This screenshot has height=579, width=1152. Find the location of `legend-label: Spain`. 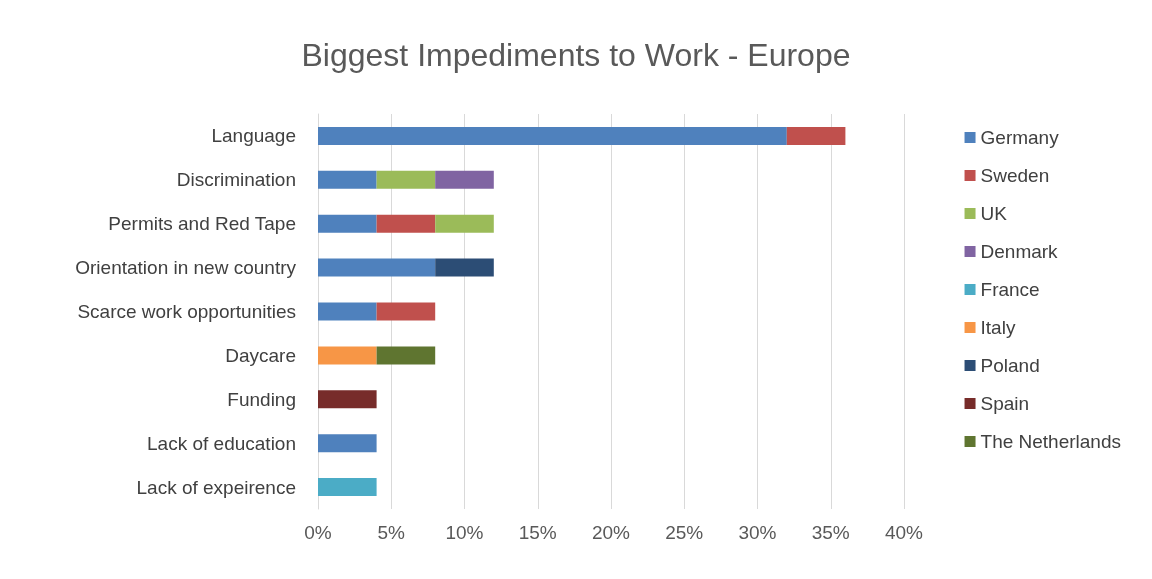

legend-label: Spain is located at coordinates (1005, 403).